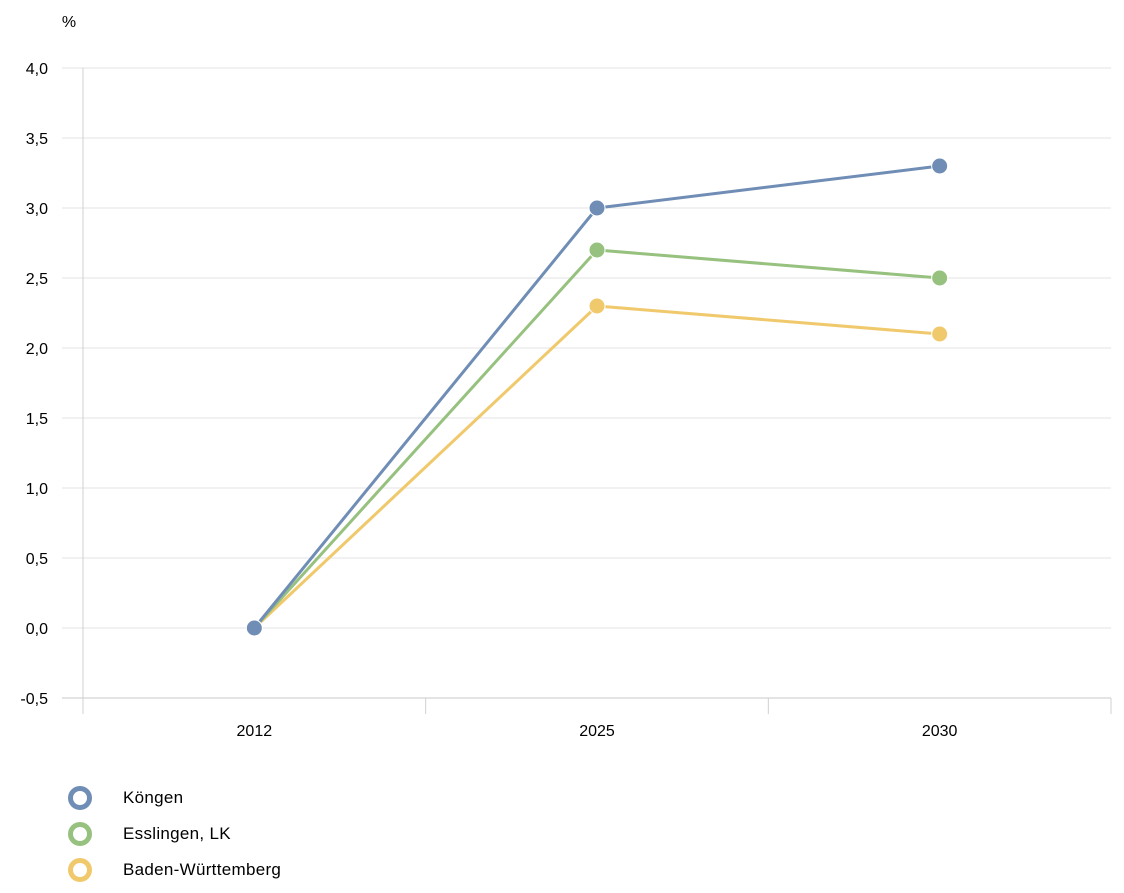 The image size is (1124, 893). What do you see at coordinates (597, 731) in the screenshot?
I see `x-tick-label: 2025` at bounding box center [597, 731].